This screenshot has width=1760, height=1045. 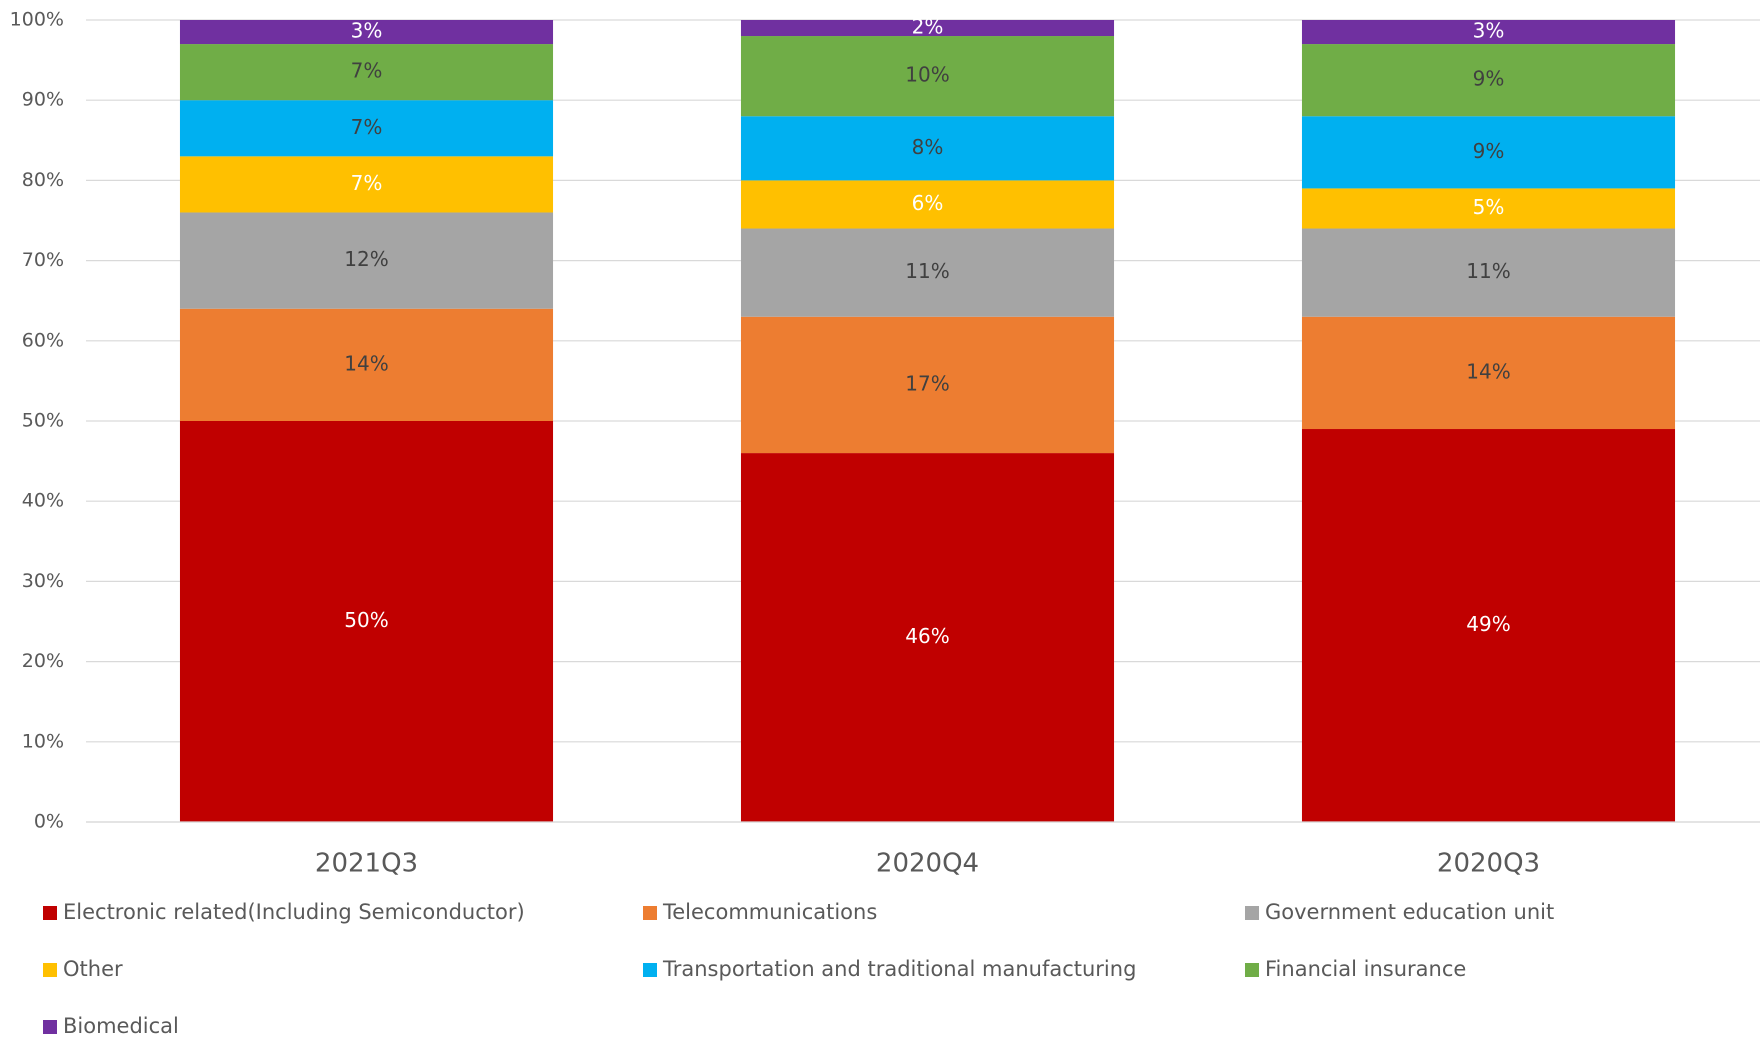 What do you see at coordinates (769, 912) in the screenshot?
I see `legend-label: Telecommunications` at bounding box center [769, 912].